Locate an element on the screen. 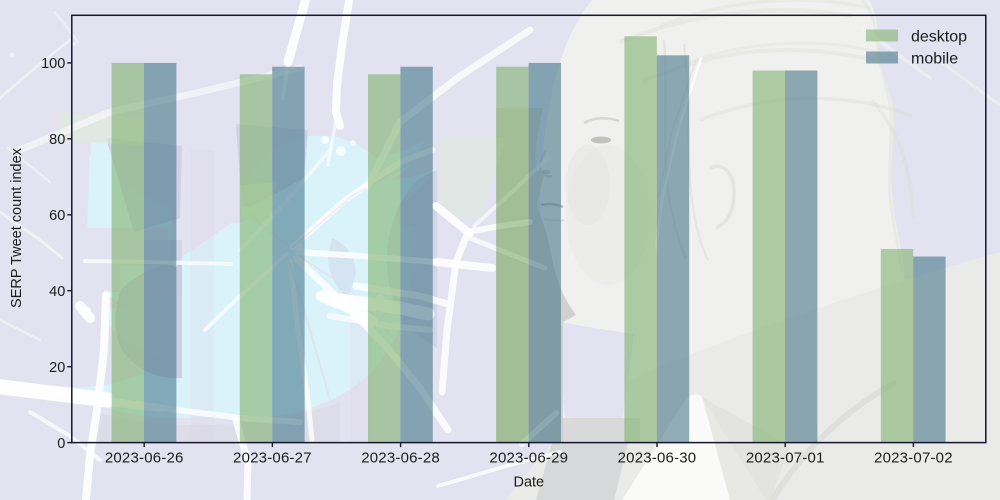 The width and height of the screenshot is (1000, 500). svg-text: 20 is located at coordinates (57, 368).